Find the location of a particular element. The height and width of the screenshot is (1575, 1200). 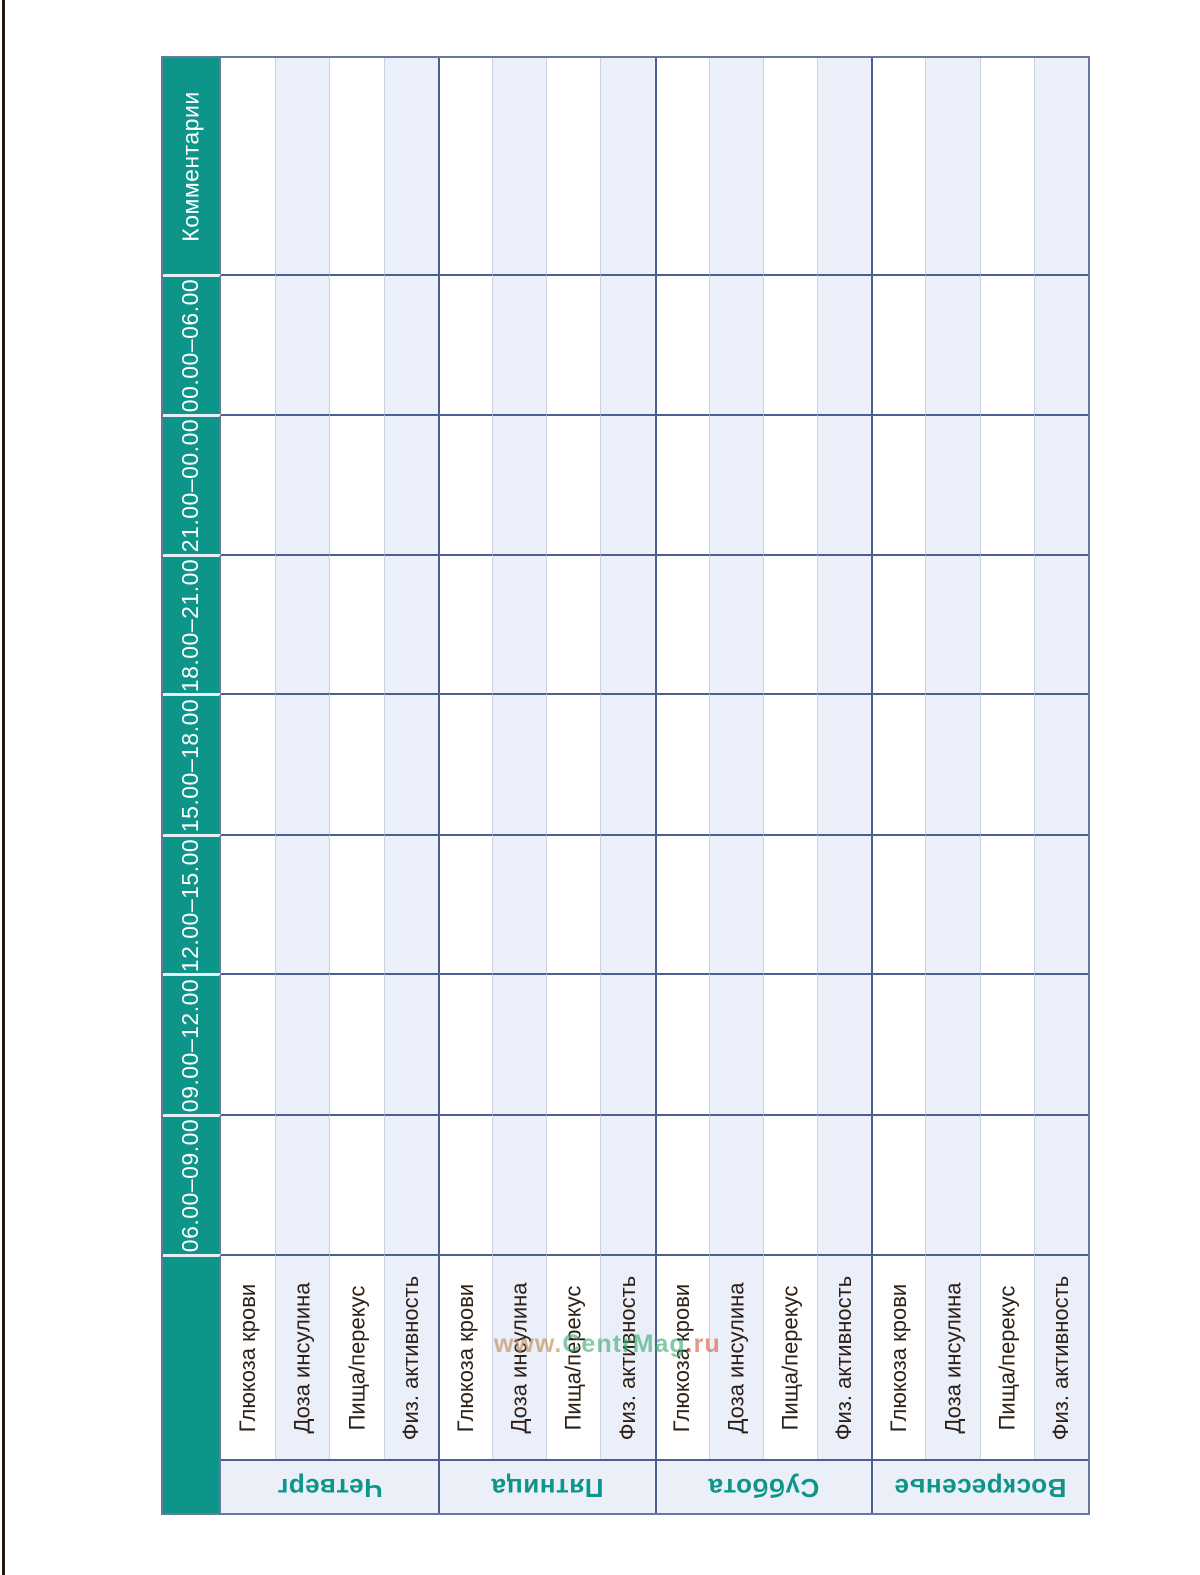

day-label-cell: Пятница is located at coordinates (546, 1486).